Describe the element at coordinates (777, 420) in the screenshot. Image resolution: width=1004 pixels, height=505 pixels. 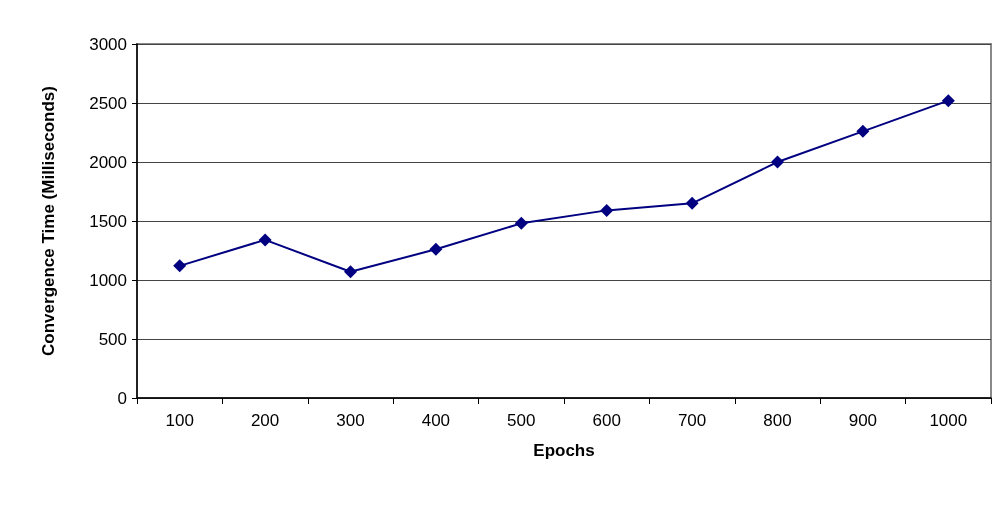
I see `x-tick-label: 800` at that location.